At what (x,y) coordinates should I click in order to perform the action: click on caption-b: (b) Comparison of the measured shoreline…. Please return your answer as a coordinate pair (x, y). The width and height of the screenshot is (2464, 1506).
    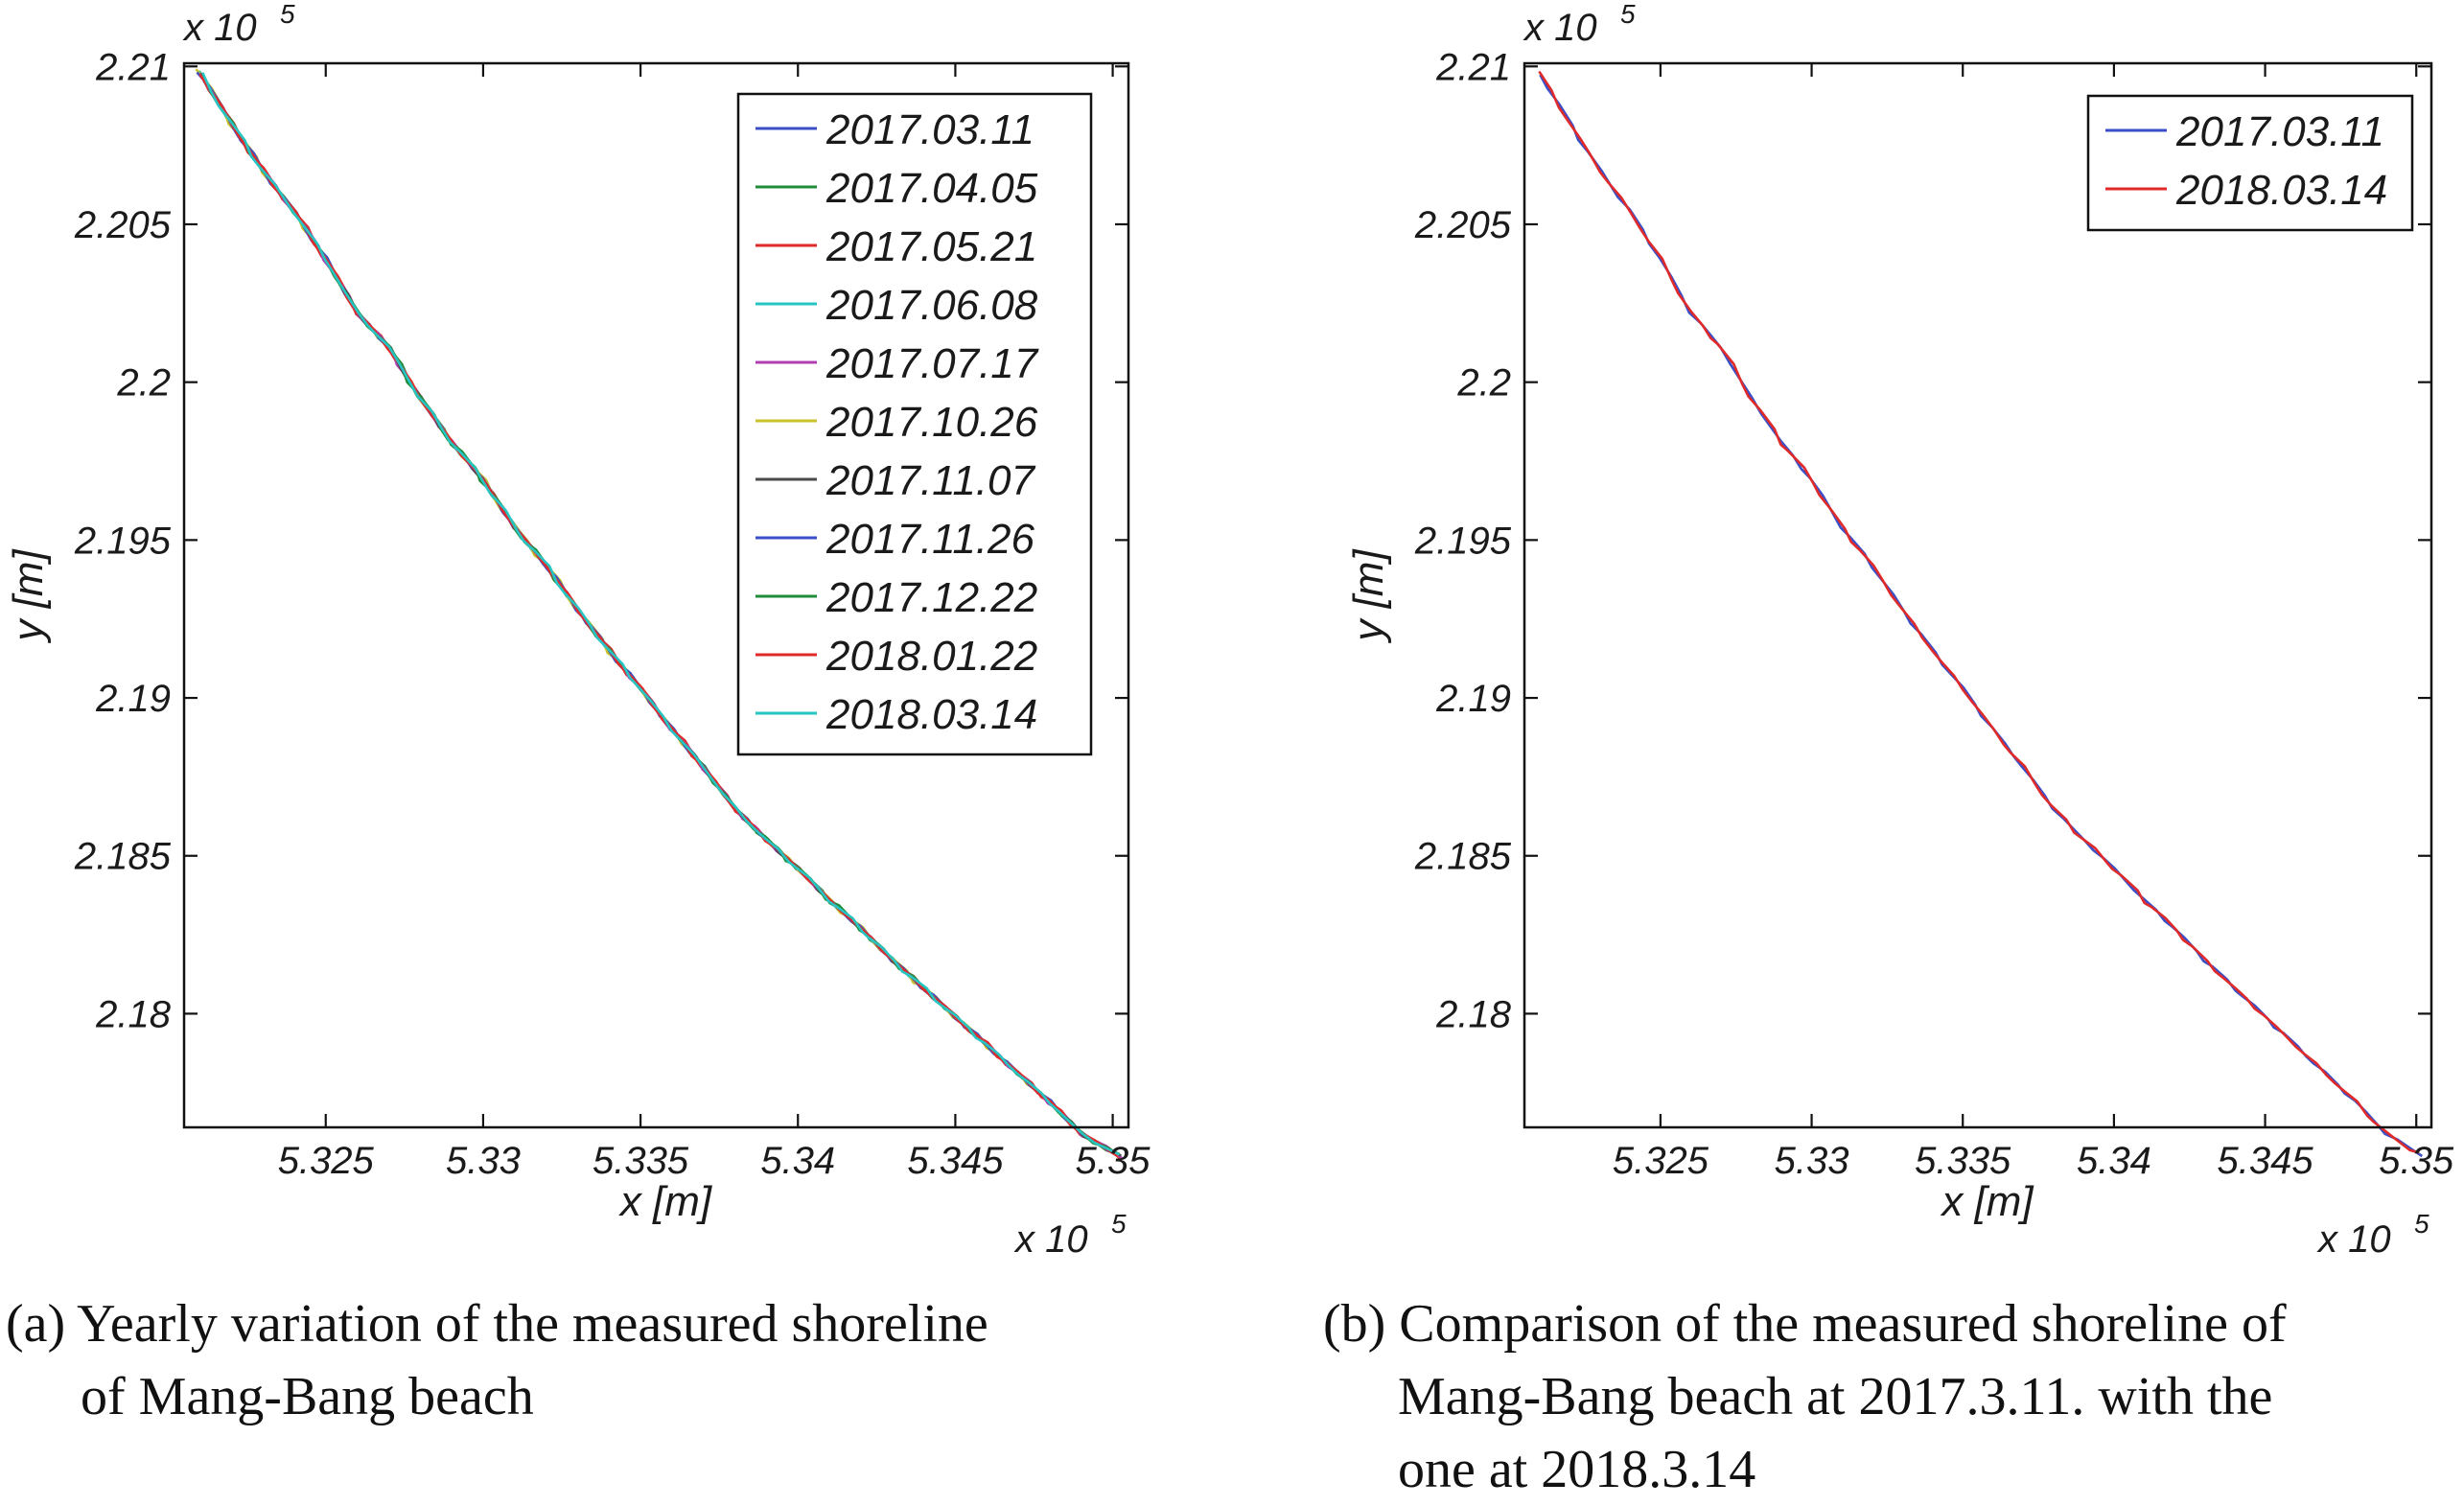
    Looking at the image, I should click on (1894, 1396).